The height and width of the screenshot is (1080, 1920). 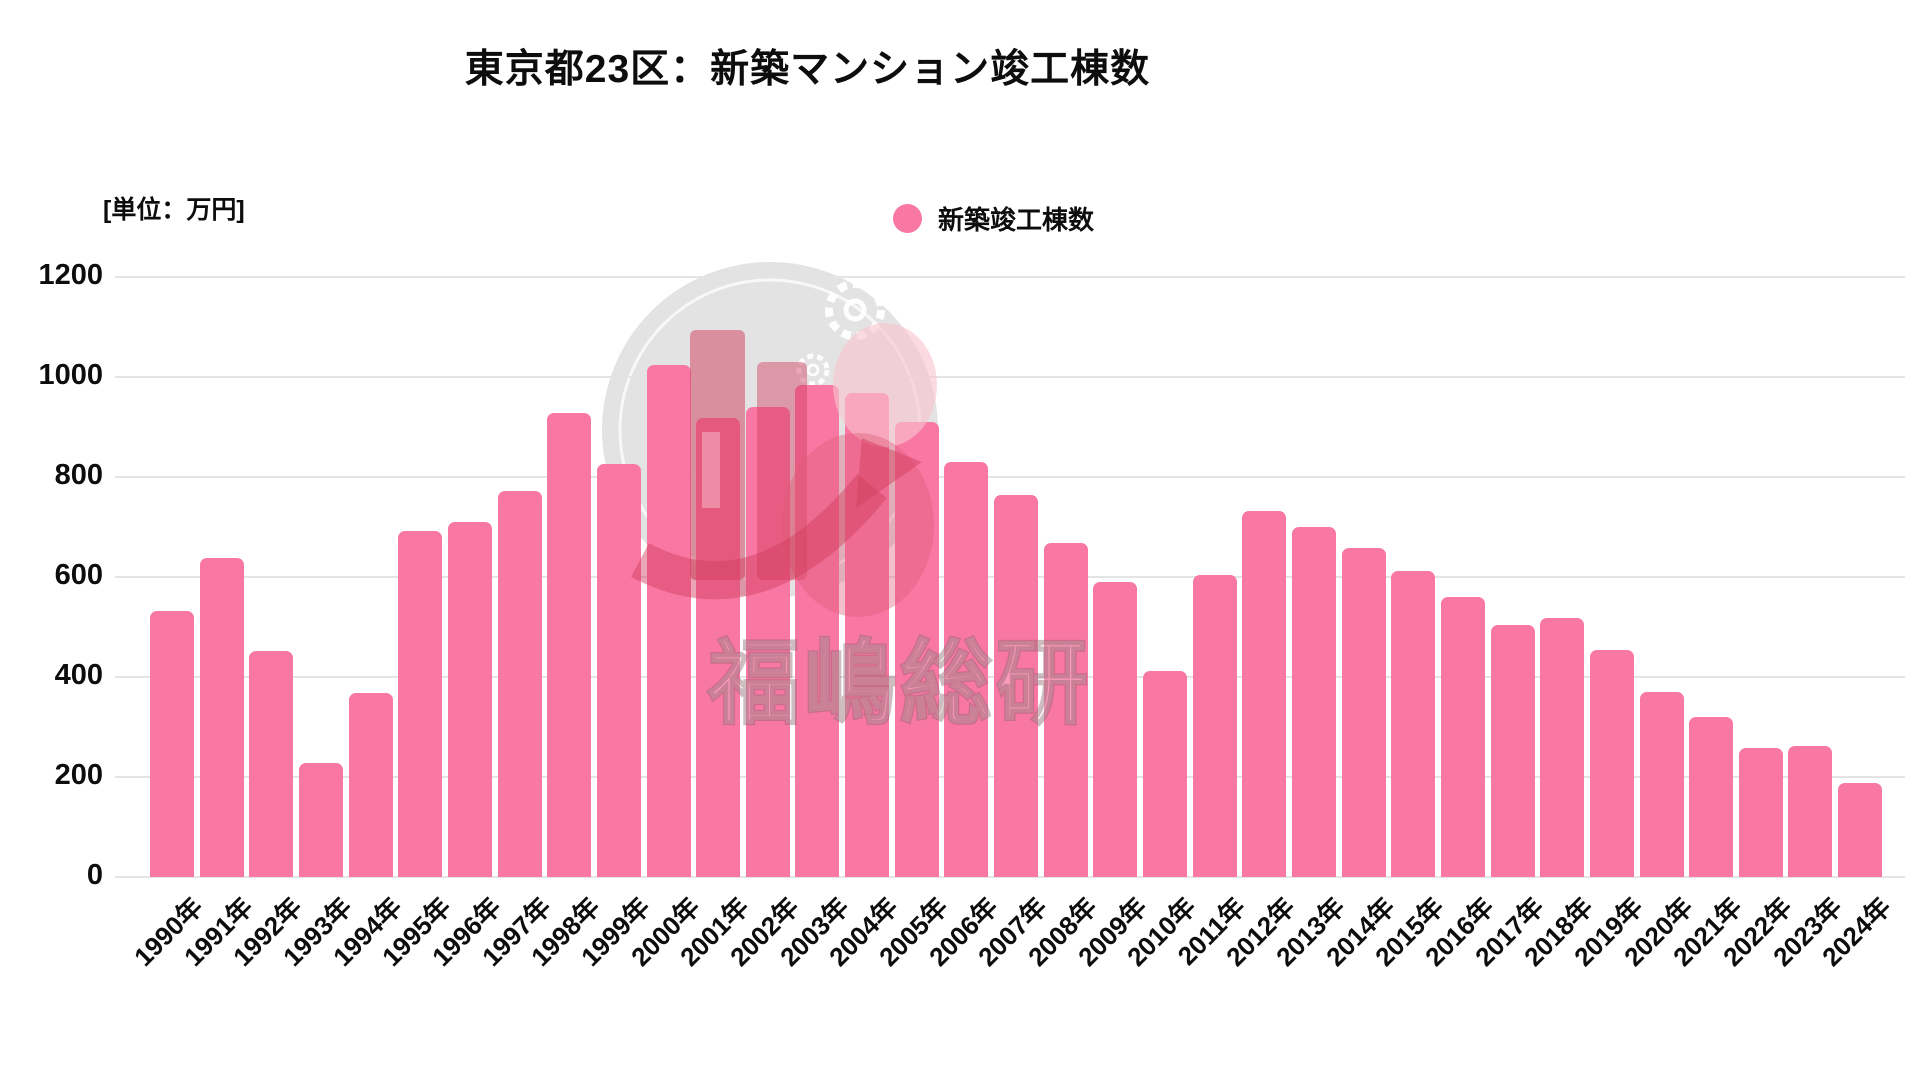 What do you see at coordinates (78, 475) in the screenshot?
I see `y-axis-tick-label: 800` at bounding box center [78, 475].